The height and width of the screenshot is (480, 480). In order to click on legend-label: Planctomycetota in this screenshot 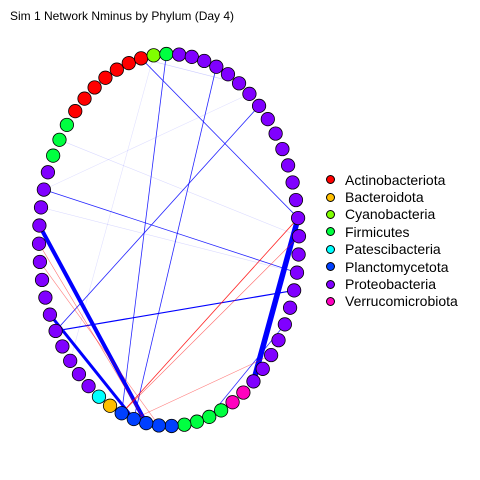, I will do `click(397, 266)`.